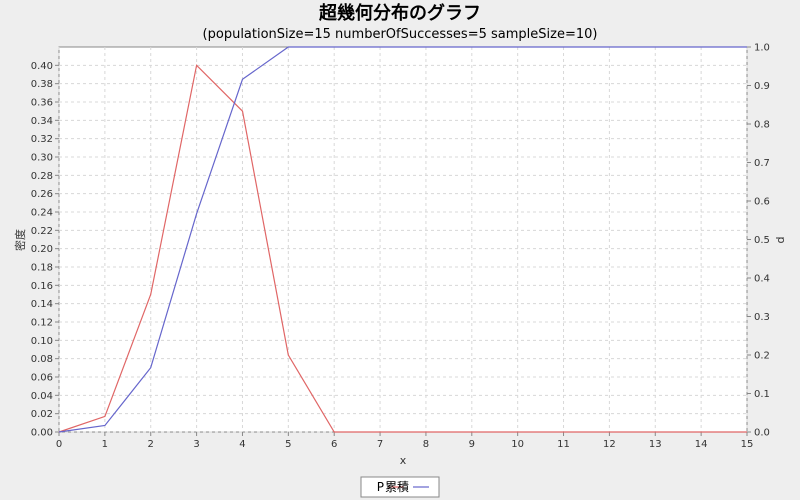 The image size is (800, 500). I want to click on tick-label-y-left: 0.36, so click(42, 103).